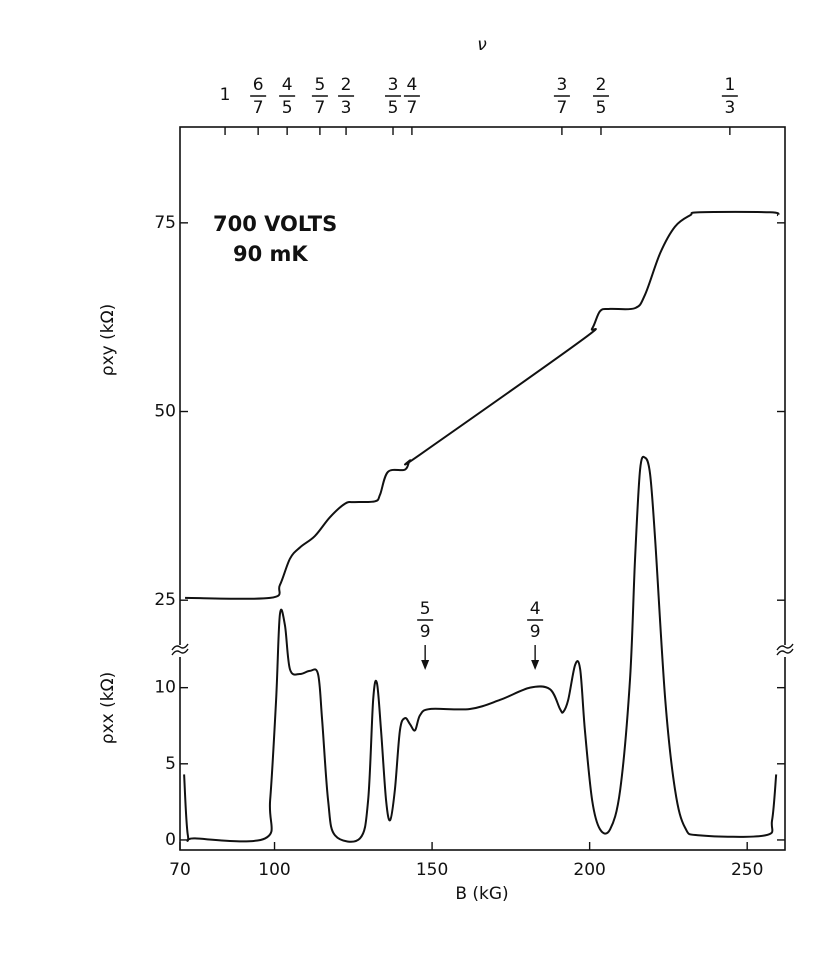  Describe the element at coordinates (481, 894) in the screenshot. I see `x-axis-label: B (kG)` at that location.